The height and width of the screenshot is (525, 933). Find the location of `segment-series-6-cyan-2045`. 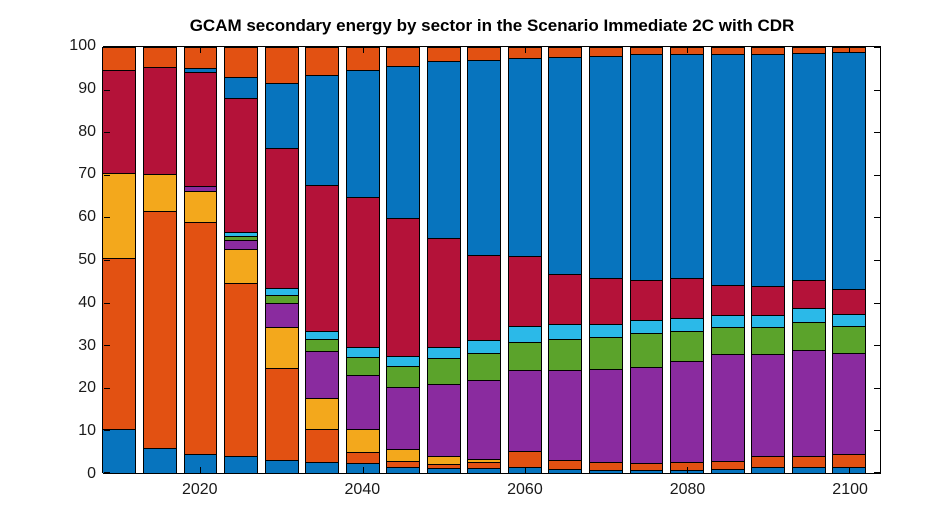

segment-series-6-cyan-2045 is located at coordinates (403, 361).